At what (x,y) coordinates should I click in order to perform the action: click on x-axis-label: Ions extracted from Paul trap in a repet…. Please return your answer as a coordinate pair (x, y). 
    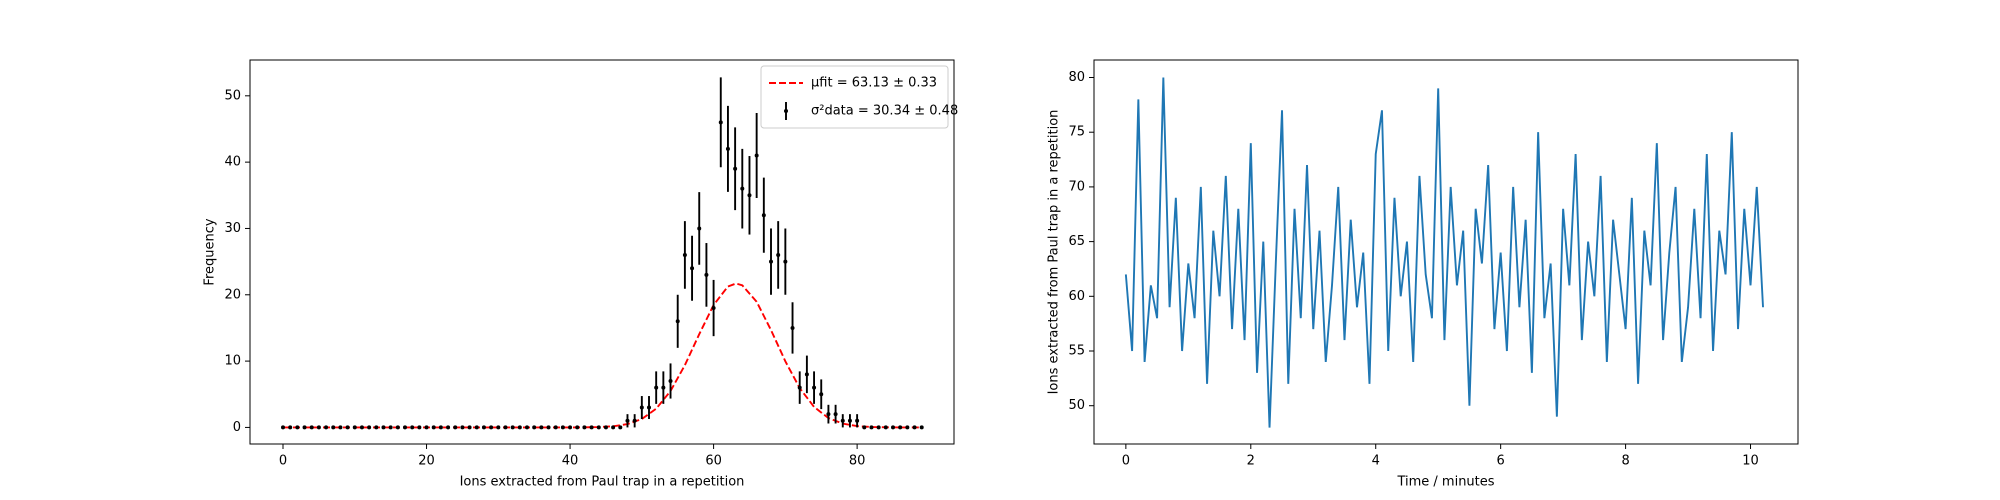
    Looking at the image, I should click on (602, 482).